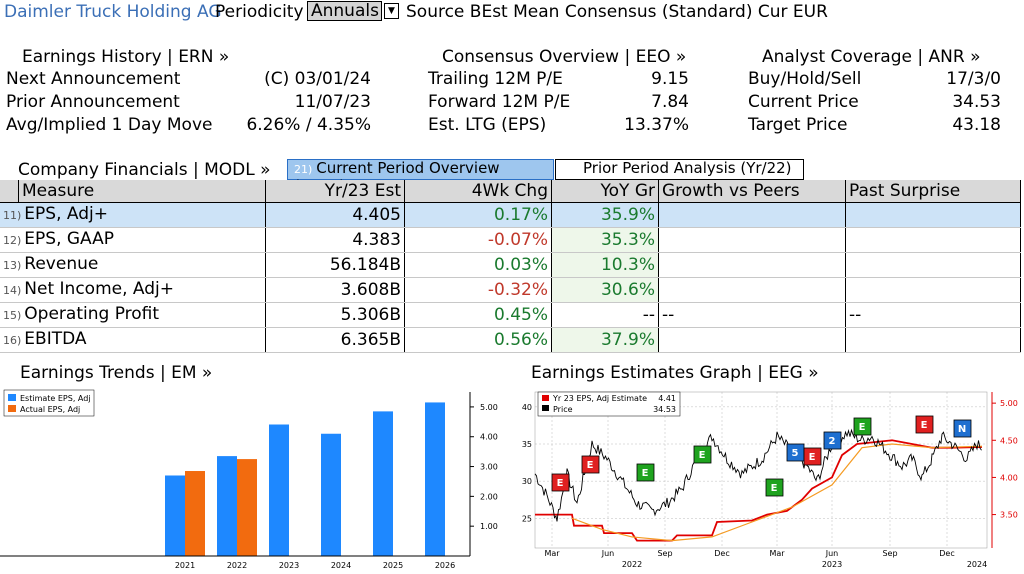 Image resolution: width=1024 pixels, height=574 pixels. Describe the element at coordinates (605, 290) in the screenshot. I see `yoy-cell: 30.6%` at that location.